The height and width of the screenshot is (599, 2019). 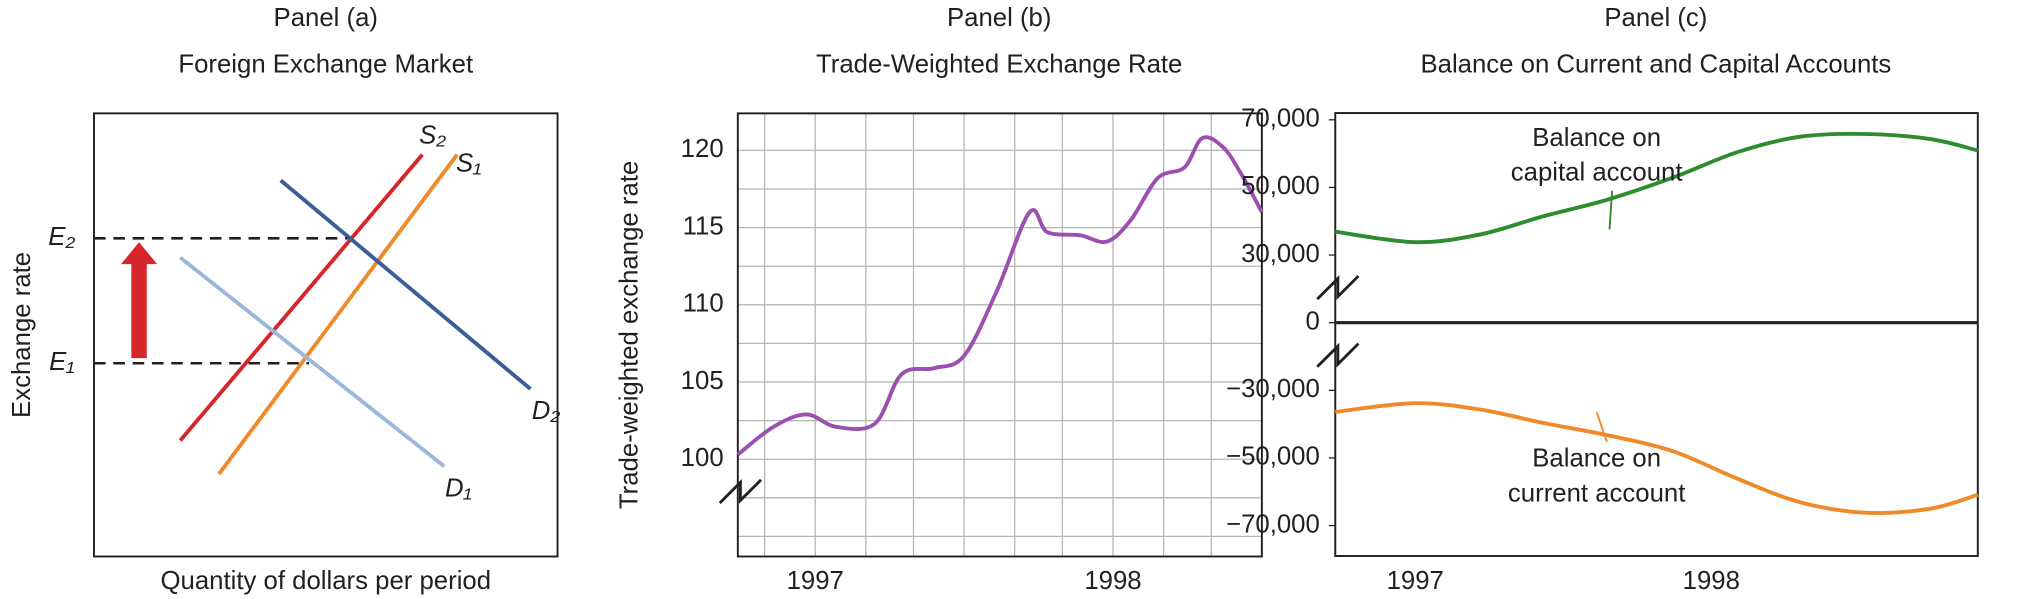 I want to click on panel-label: Panel (b), so click(x=999, y=18).